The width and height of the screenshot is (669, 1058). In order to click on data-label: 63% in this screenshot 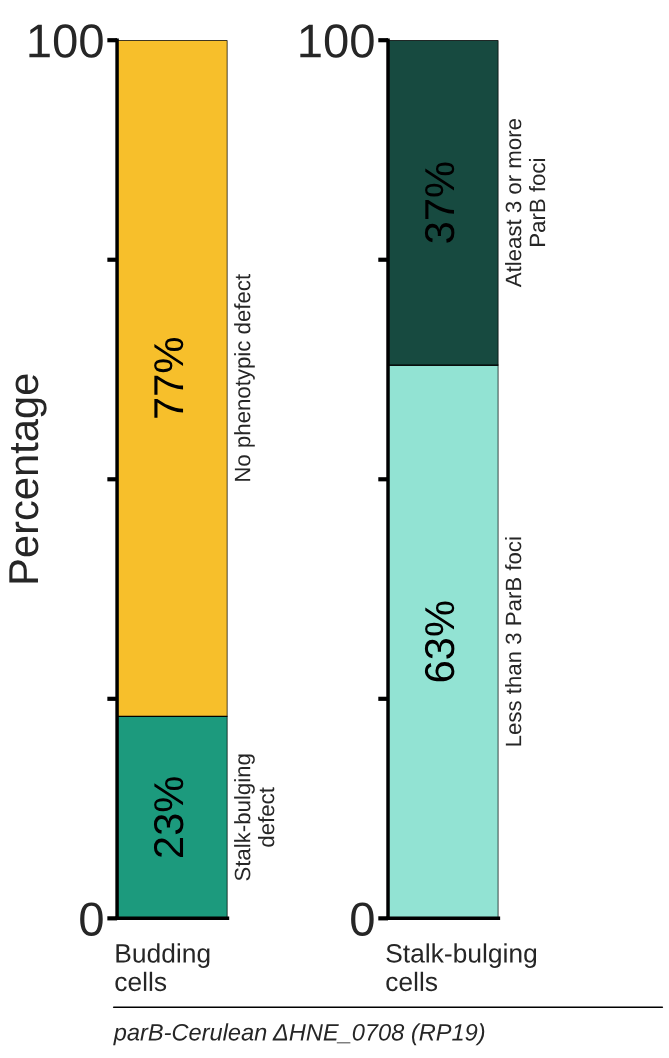, I will do `click(439, 641)`.